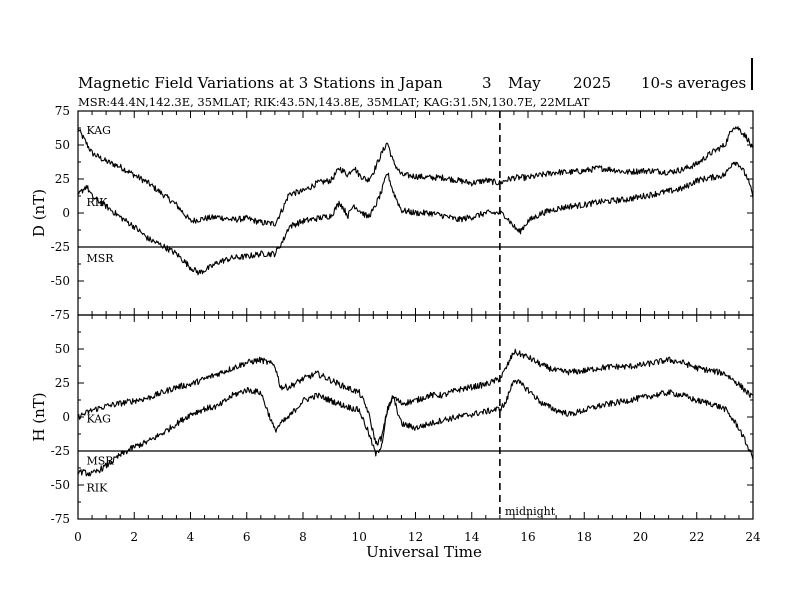 The height and width of the screenshot is (612, 792). Describe the element at coordinates (97, 202) in the screenshot. I see `series-label-rik-0: RIK` at that location.